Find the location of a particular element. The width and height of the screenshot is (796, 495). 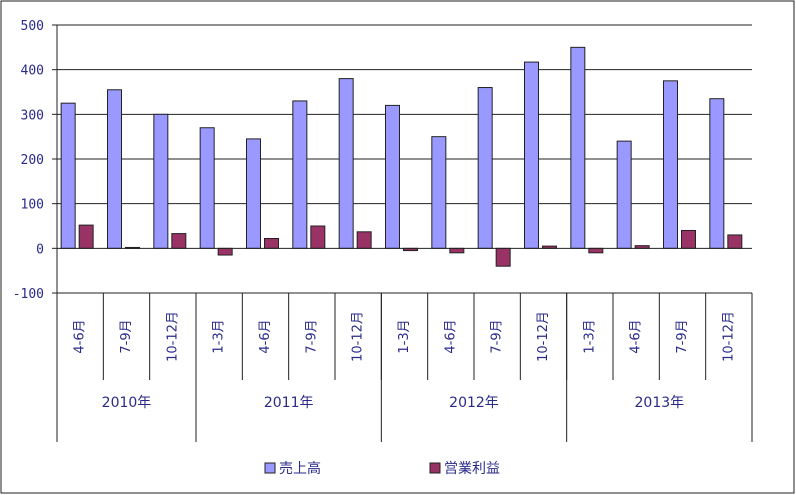

y-tick-label: 100 is located at coordinates (32, 205).